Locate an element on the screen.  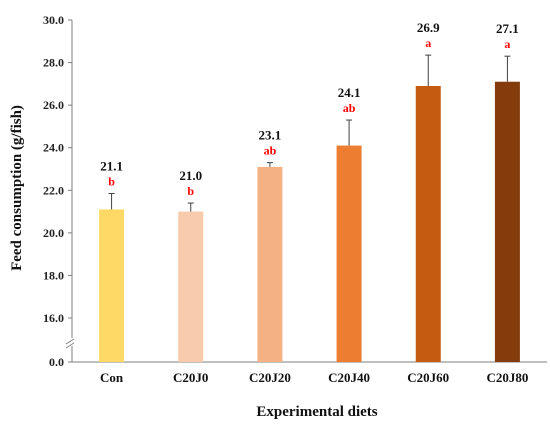
y-tick-label: 20.0 is located at coordinates (53, 233).